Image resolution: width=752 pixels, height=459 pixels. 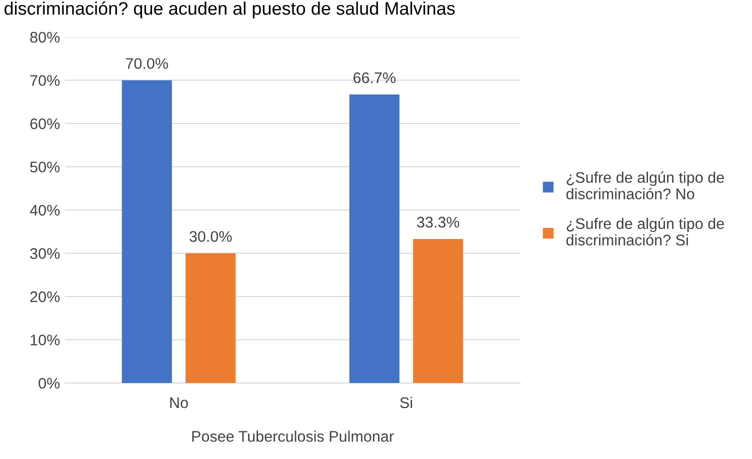 I want to click on x-tick-label: No, so click(x=179, y=402).